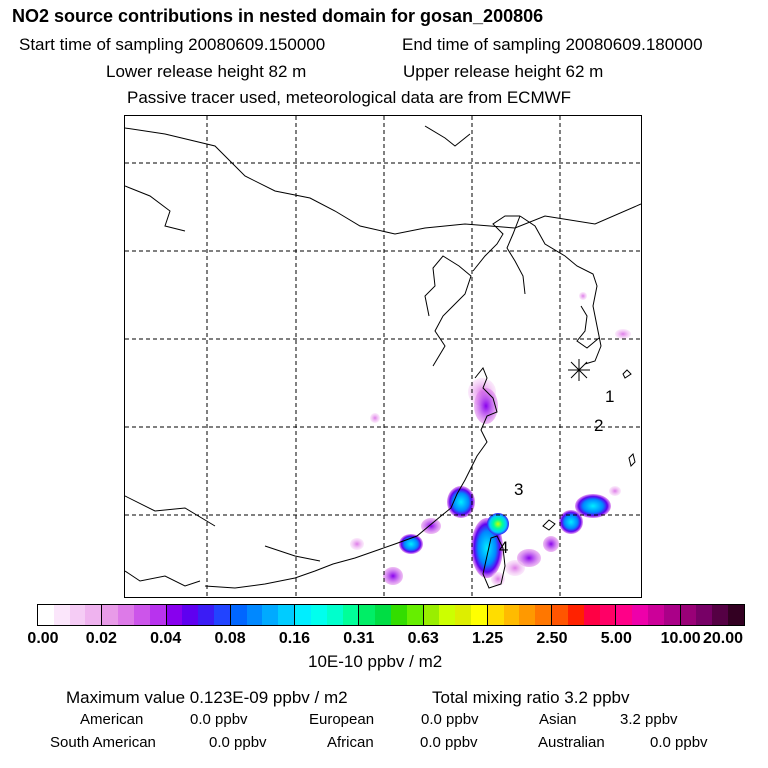 This screenshot has width=768, height=768. What do you see at coordinates (503, 547) in the screenshot?
I see `label-4: 4` at bounding box center [503, 547].